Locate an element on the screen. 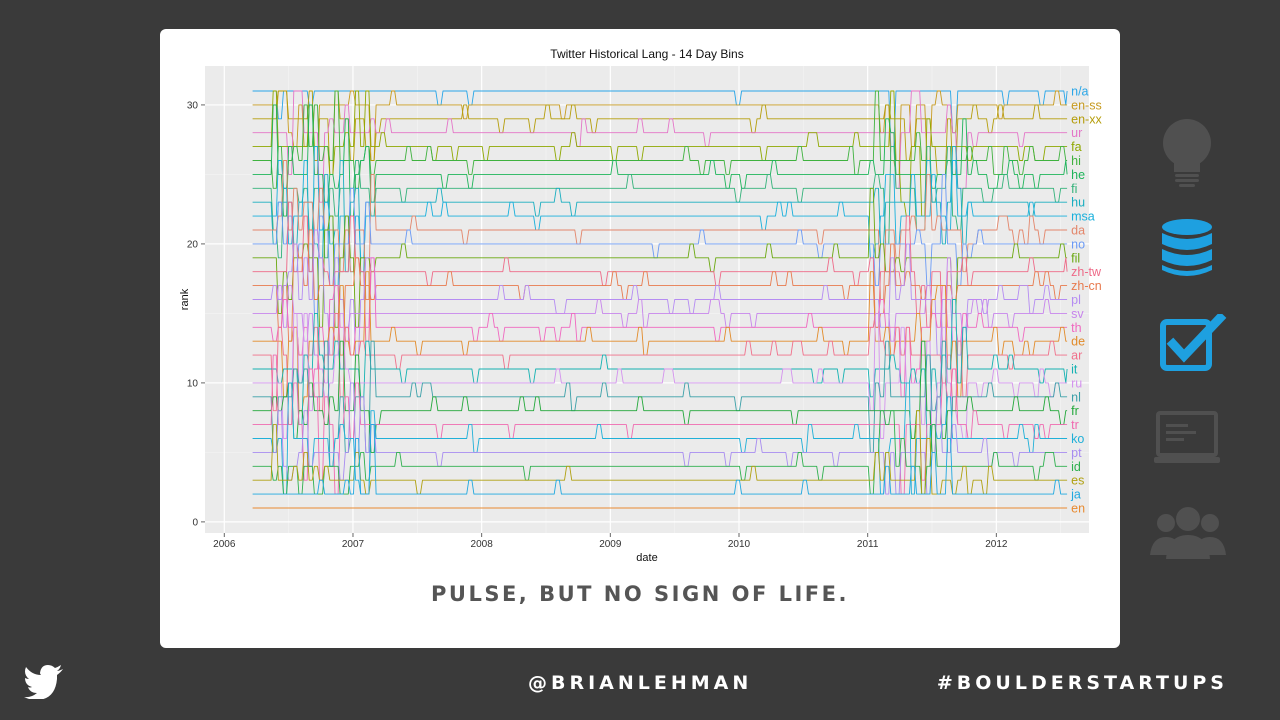 The width and height of the screenshot is (1280, 720). x-tick-label: 2012 is located at coordinates (996, 544).